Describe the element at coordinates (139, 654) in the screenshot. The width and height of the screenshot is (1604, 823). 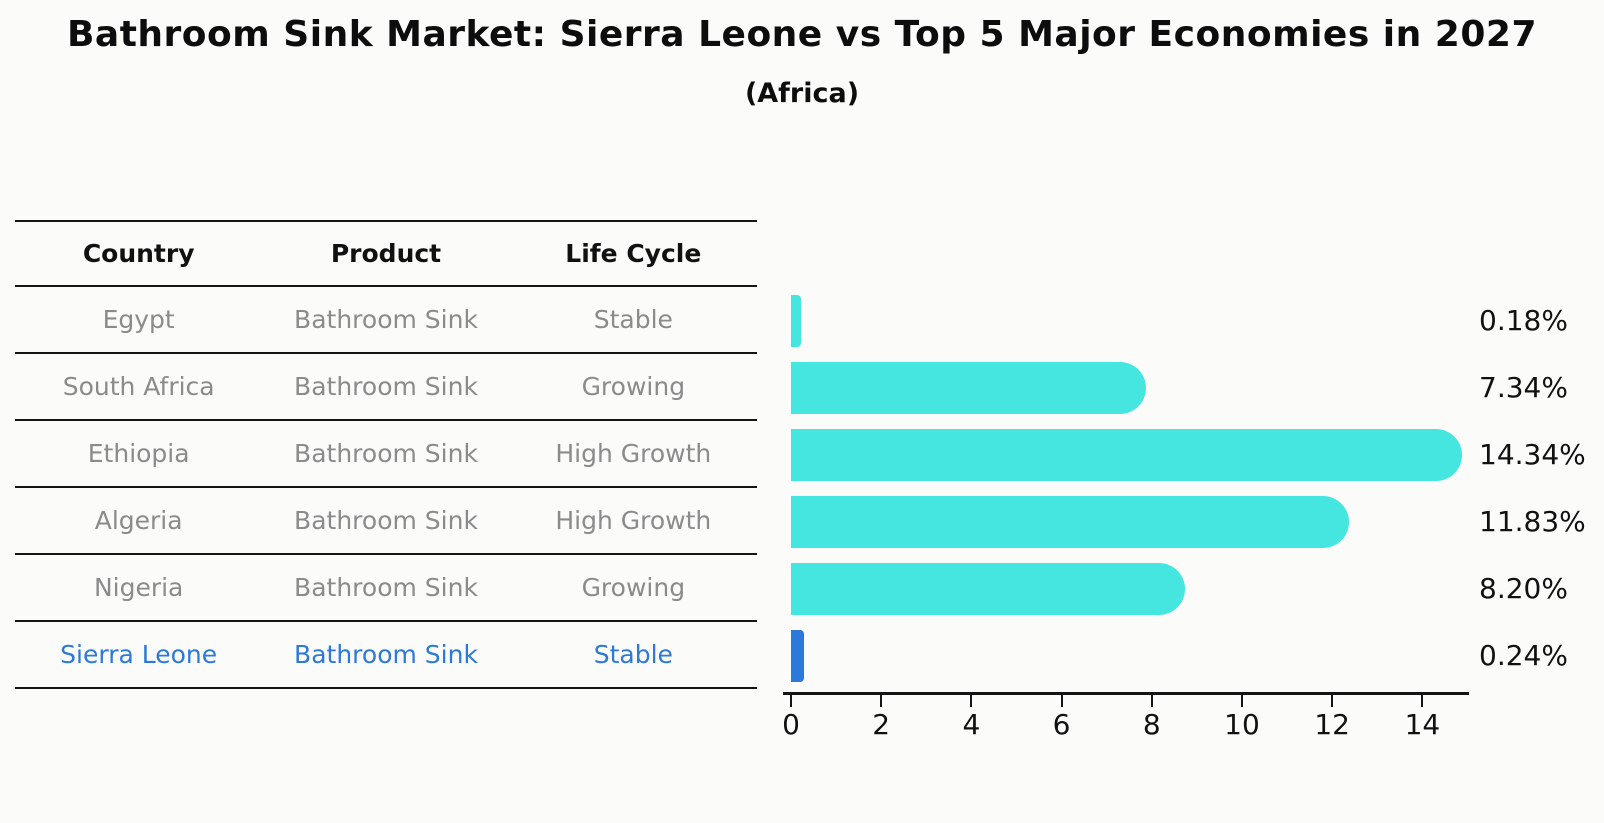
I see `table-cell-country: Sierra Leone` at that location.